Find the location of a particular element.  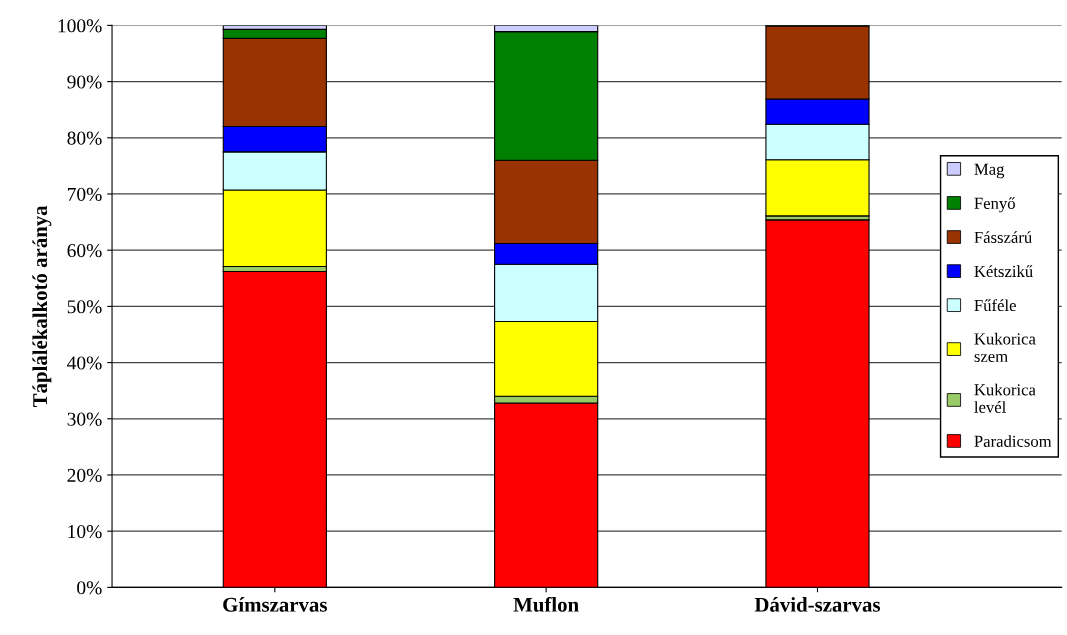

y-tick-label: 80% is located at coordinates (84, 138).